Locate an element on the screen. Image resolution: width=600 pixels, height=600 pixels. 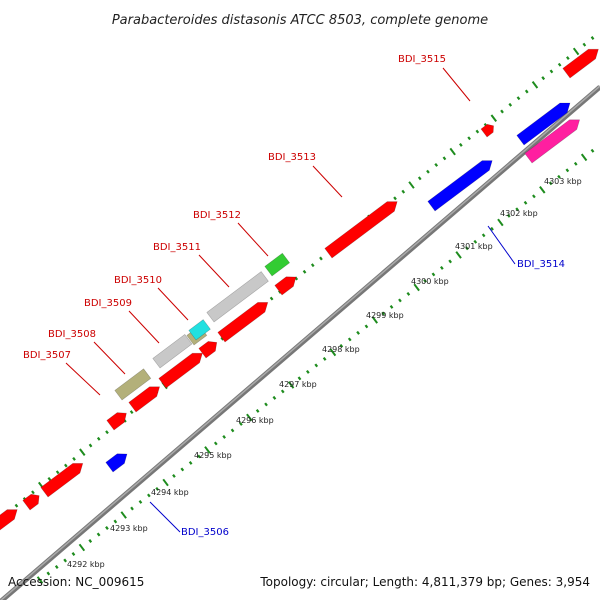
gene-label-bdi-3507: BDI_3507 is located at coordinates (47, 355).